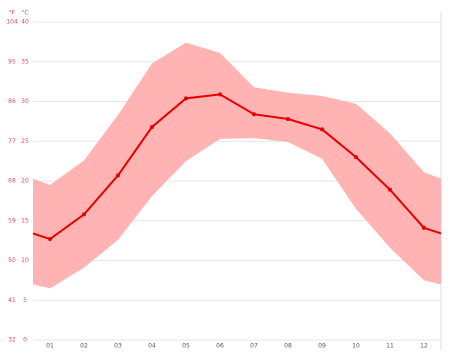  What do you see at coordinates (118, 346) in the screenshot?
I see `x-tick-label: 03` at bounding box center [118, 346].